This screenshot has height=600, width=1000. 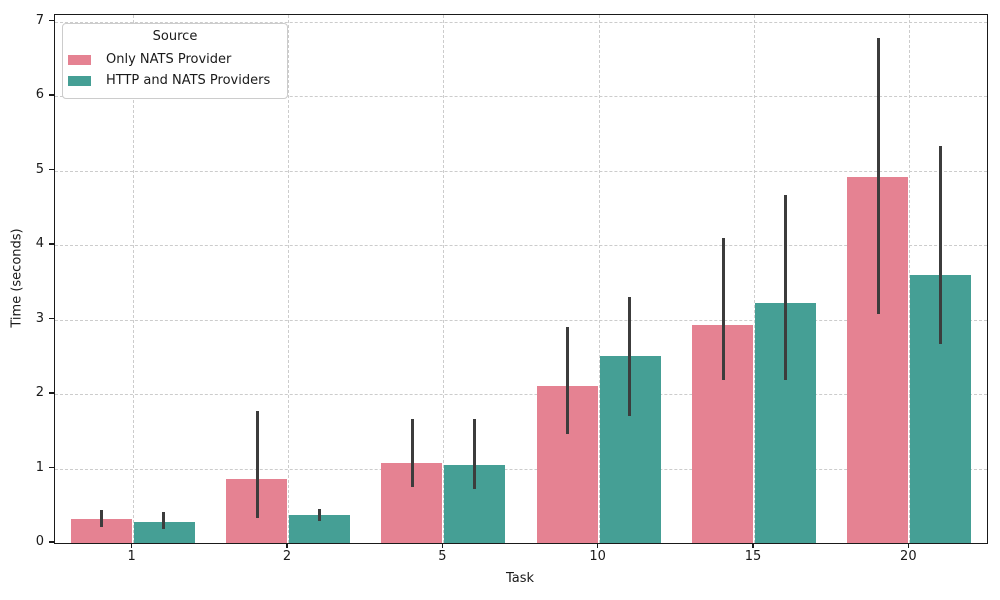 I want to click on y-tick-label: 2, so click(x=39, y=393).